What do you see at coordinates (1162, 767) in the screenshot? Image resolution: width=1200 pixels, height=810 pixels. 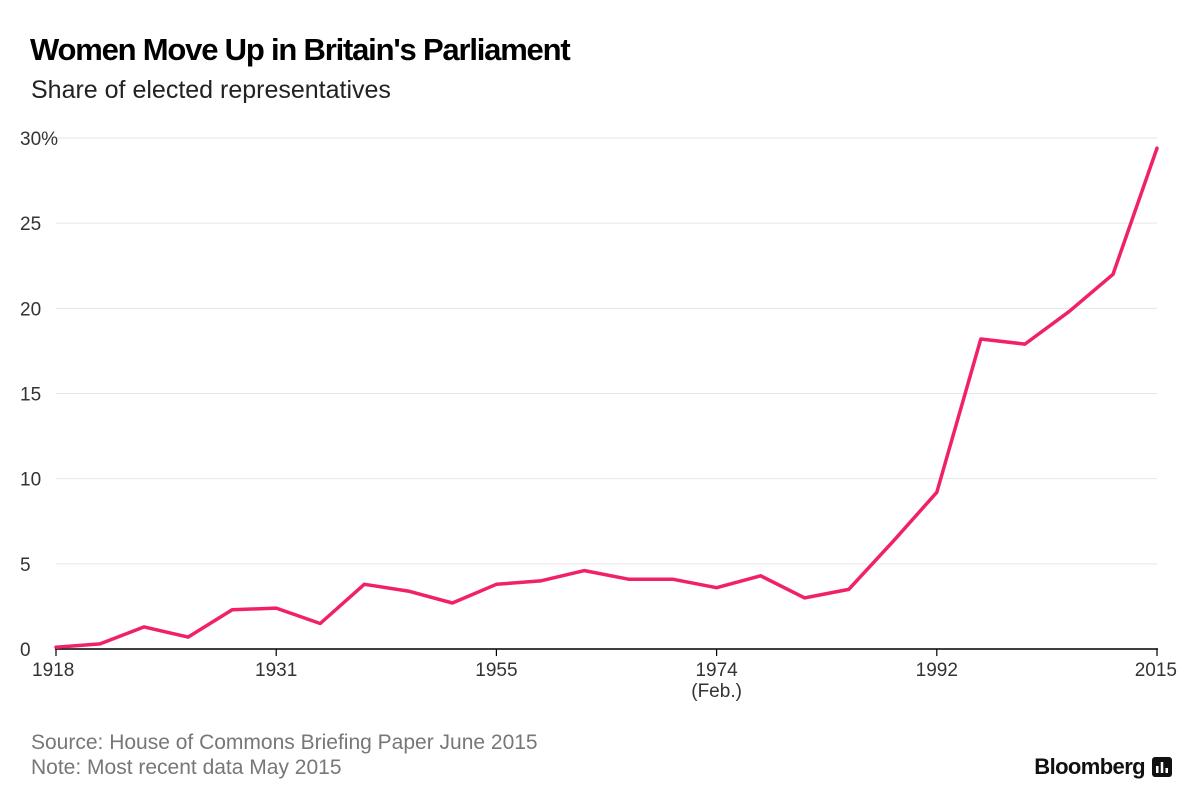 I see `bloomberg-chart-icon` at bounding box center [1162, 767].